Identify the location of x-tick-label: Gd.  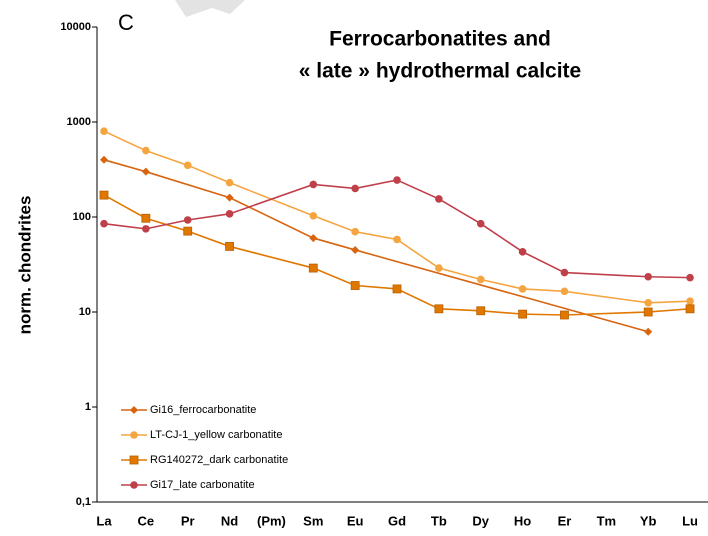
(397, 520).